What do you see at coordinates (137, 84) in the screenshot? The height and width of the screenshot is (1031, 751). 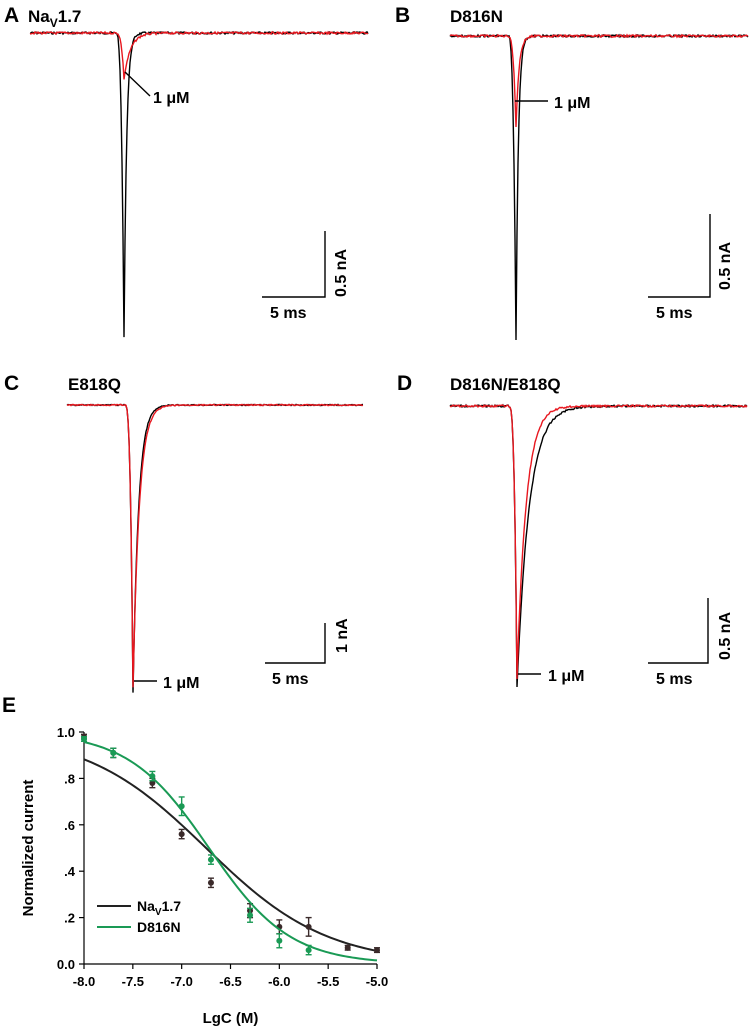 I see `conc-leader-line` at bounding box center [137, 84].